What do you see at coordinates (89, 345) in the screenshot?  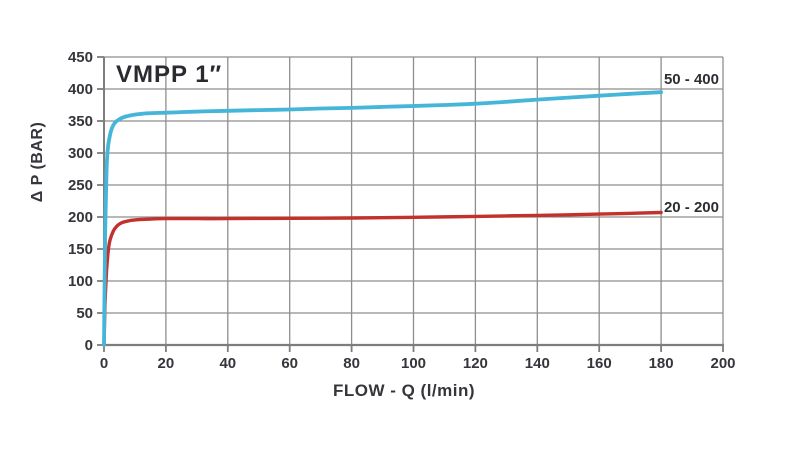 I see `y-tick-label: 0` at bounding box center [89, 345].